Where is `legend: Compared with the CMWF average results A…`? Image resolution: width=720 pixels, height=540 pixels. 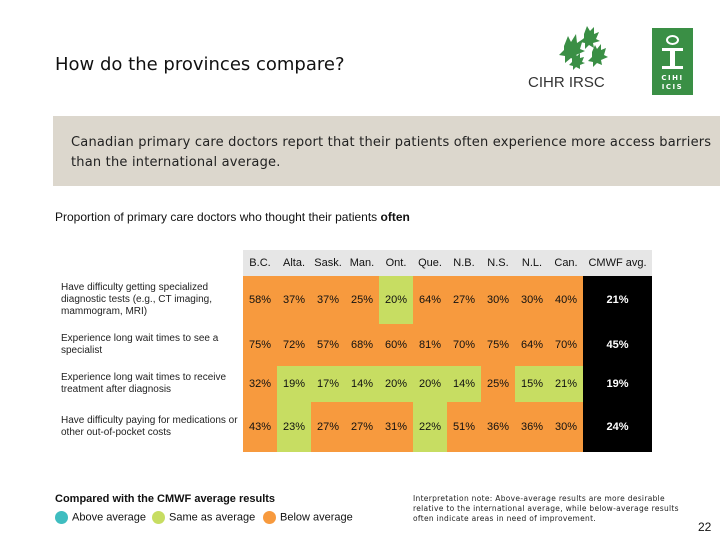
legend: Compared with the CMWF average results A… is located at coordinates (204, 508).